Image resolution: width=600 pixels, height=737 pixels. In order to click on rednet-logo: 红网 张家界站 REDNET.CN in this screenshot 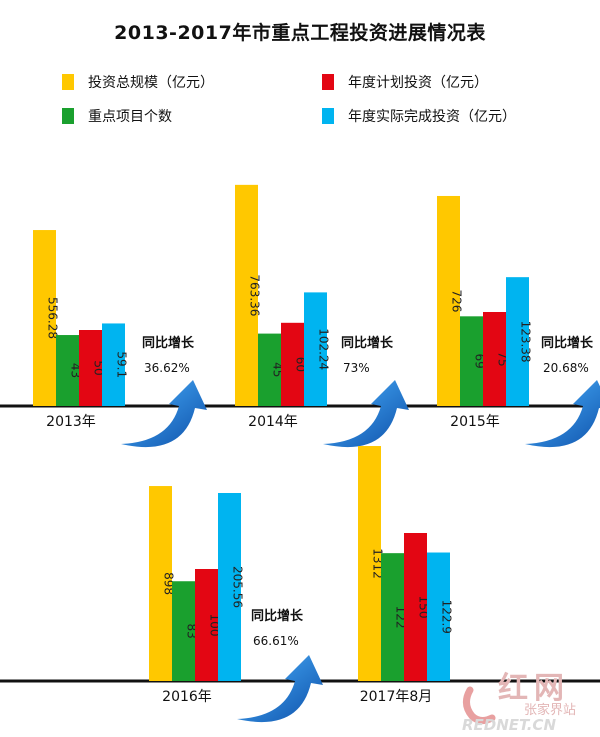, I will do `click(519, 701)`.